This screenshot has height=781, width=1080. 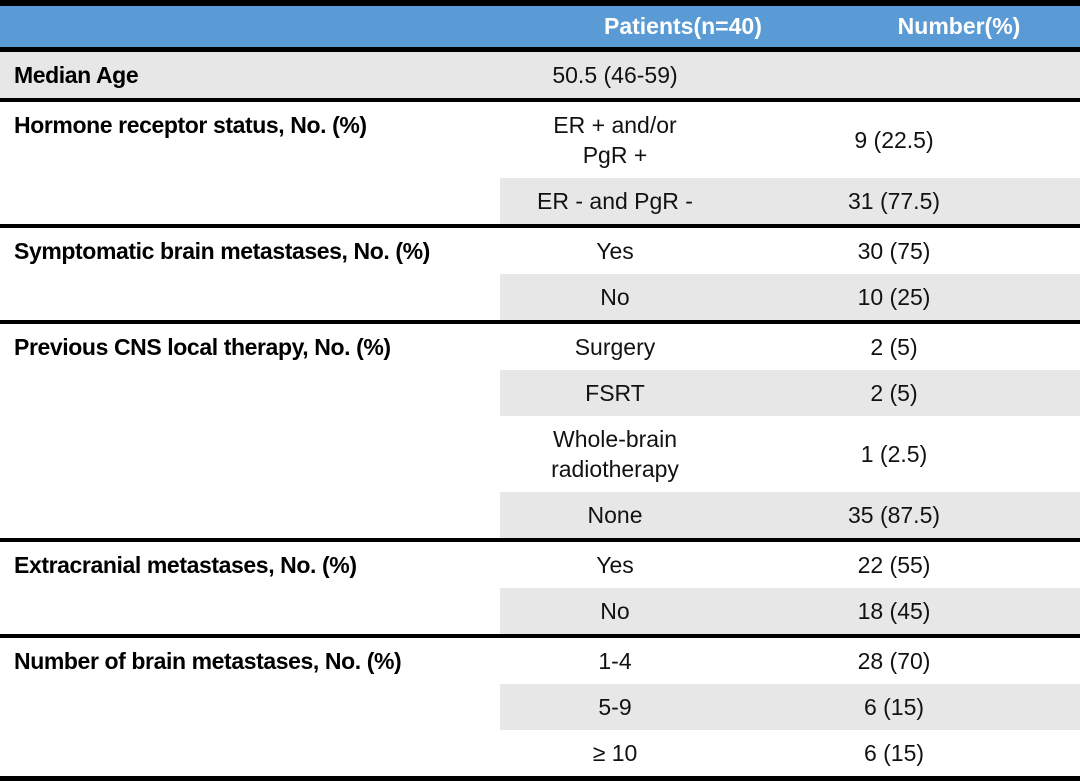 What do you see at coordinates (631, 27) in the screenshot?
I see `column-header-patients: Patients(n=40)` at bounding box center [631, 27].